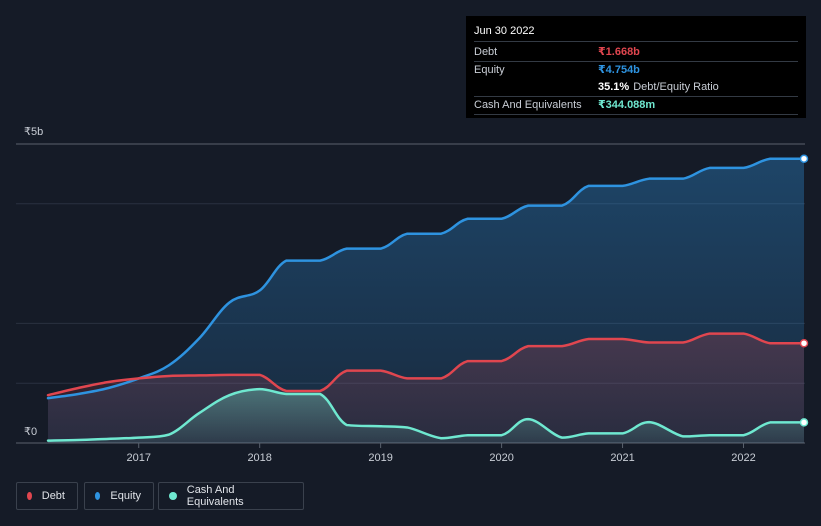  I want to click on legend-item-cash: Cash And Equivalents, so click(231, 496).